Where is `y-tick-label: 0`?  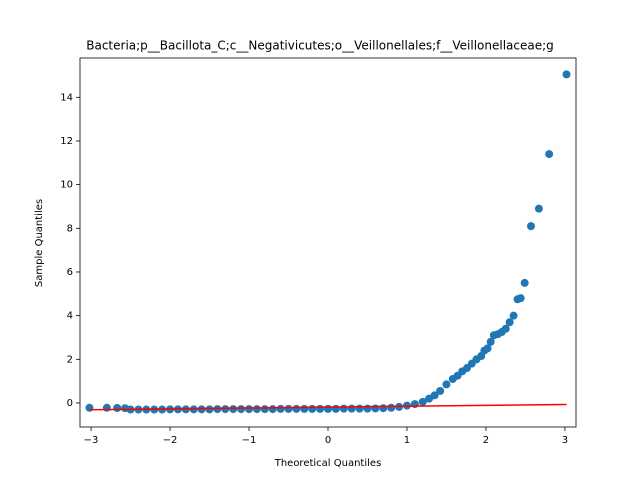
y-tick-label: 0 is located at coordinates (70, 403).